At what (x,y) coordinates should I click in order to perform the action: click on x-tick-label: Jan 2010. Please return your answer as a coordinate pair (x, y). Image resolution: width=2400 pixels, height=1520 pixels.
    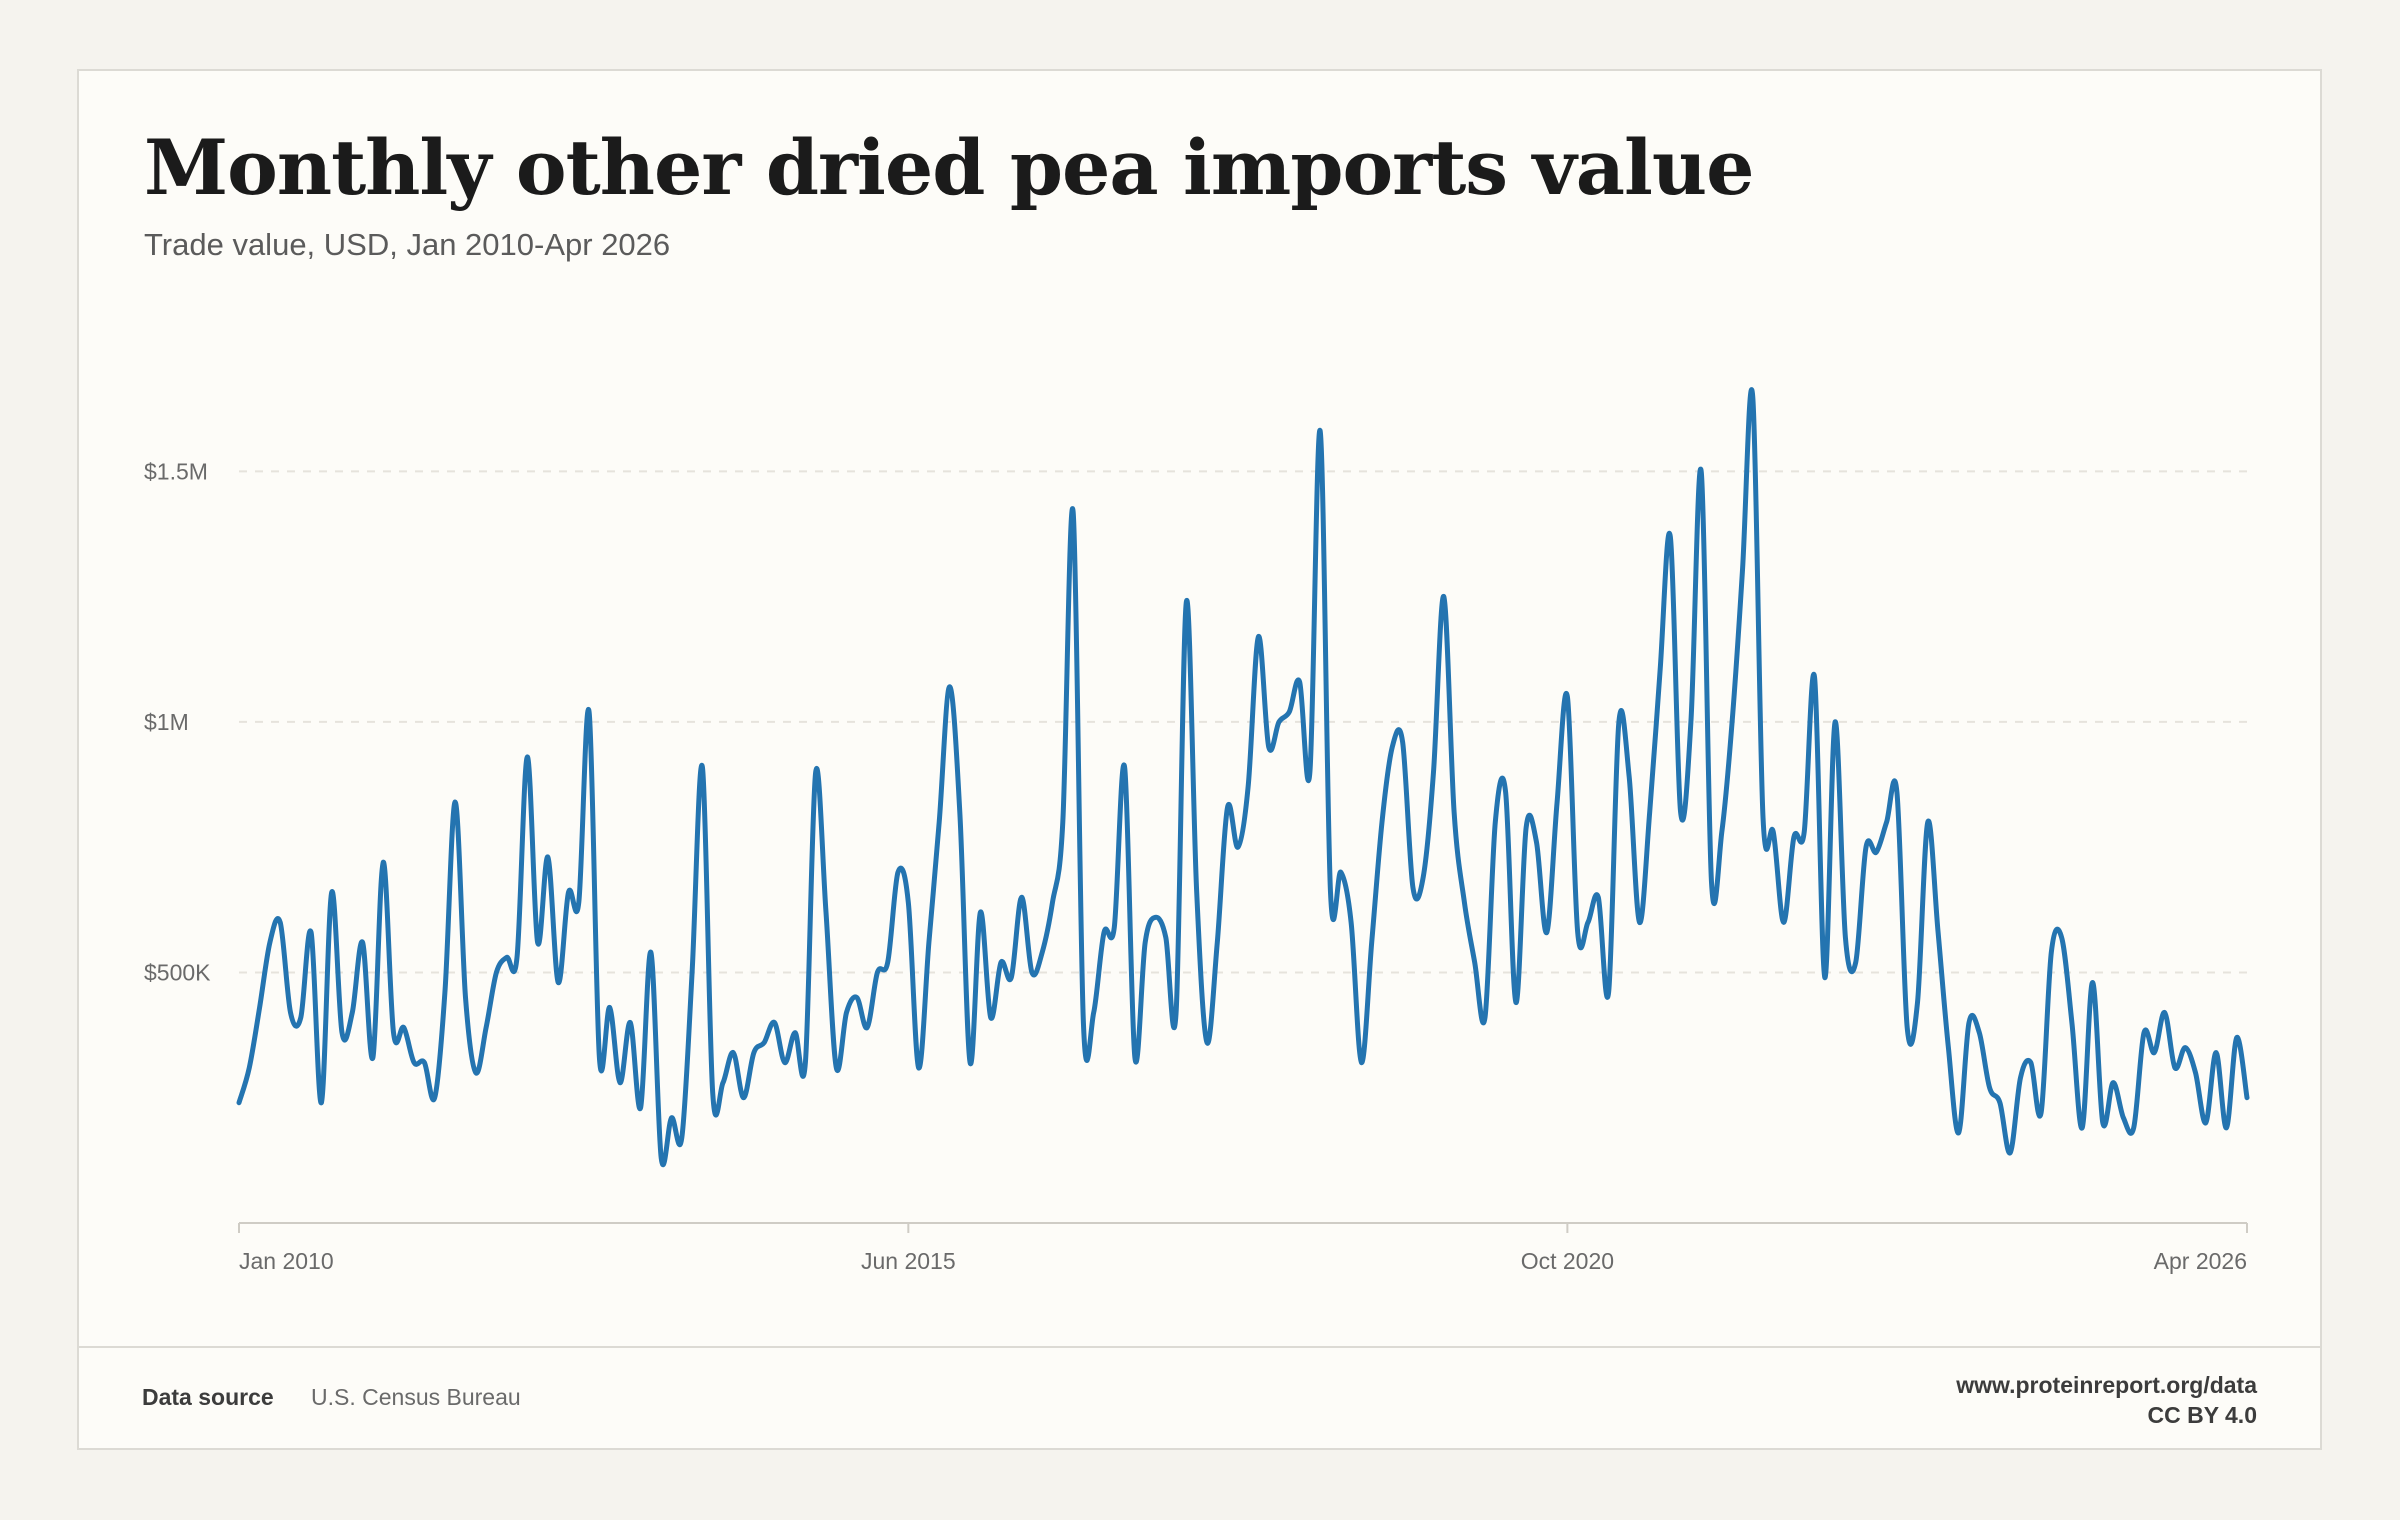
    Looking at the image, I should click on (286, 1261).